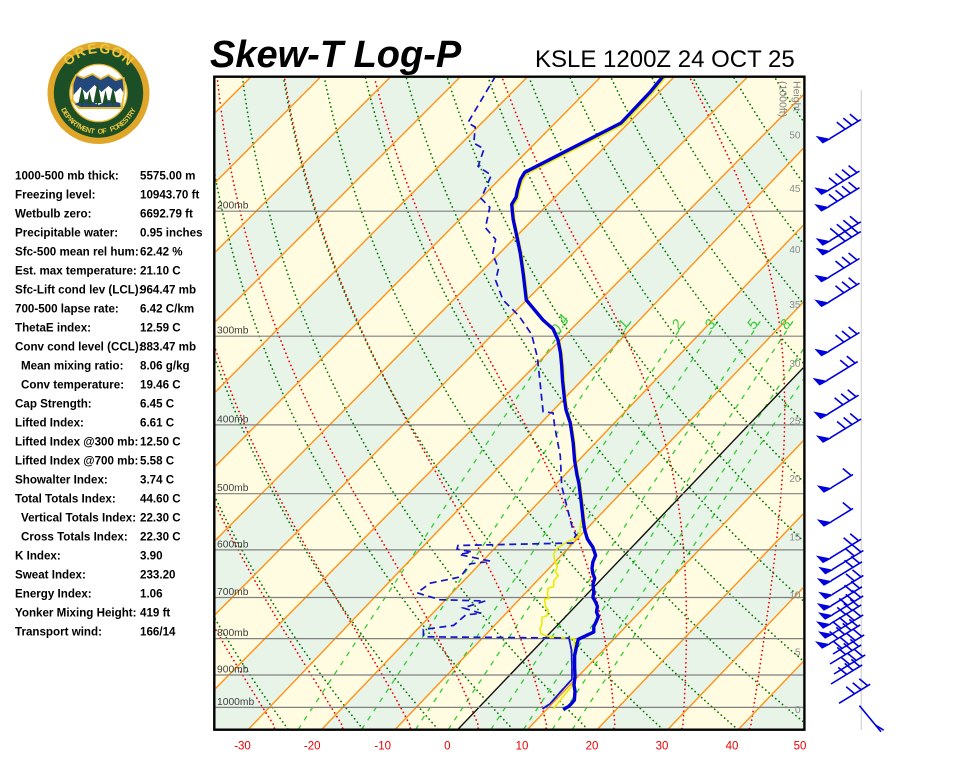 The width and height of the screenshot is (960, 768). What do you see at coordinates (168, 347) in the screenshot?
I see `svg-text: 883.47 mb` at bounding box center [168, 347].